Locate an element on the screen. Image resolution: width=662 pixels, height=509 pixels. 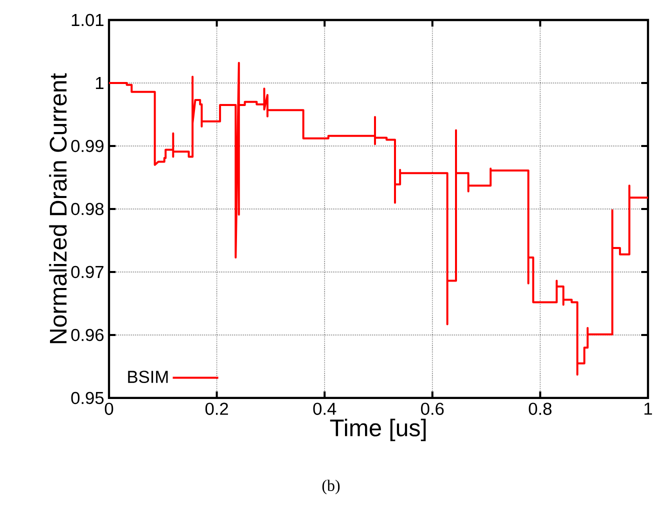
y-tick-label: 0.95 is located at coordinates (87, 398).